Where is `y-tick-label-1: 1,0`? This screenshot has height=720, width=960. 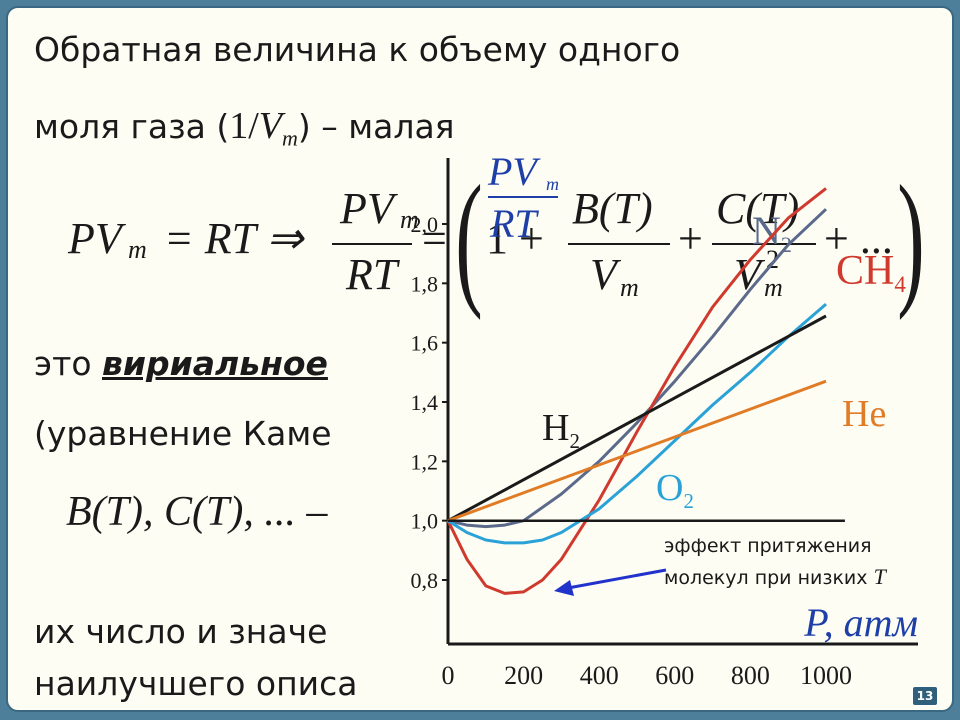 y-tick-label-1: 1,0 is located at coordinates (425, 521).